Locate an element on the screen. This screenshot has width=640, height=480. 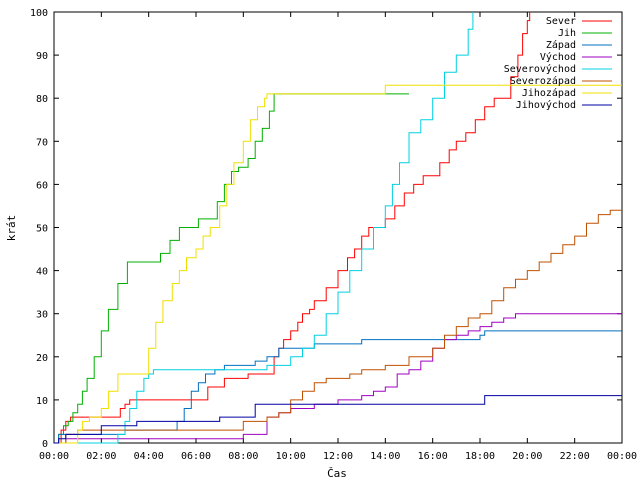
x-tick-label: 06:00 is located at coordinates (196, 456).